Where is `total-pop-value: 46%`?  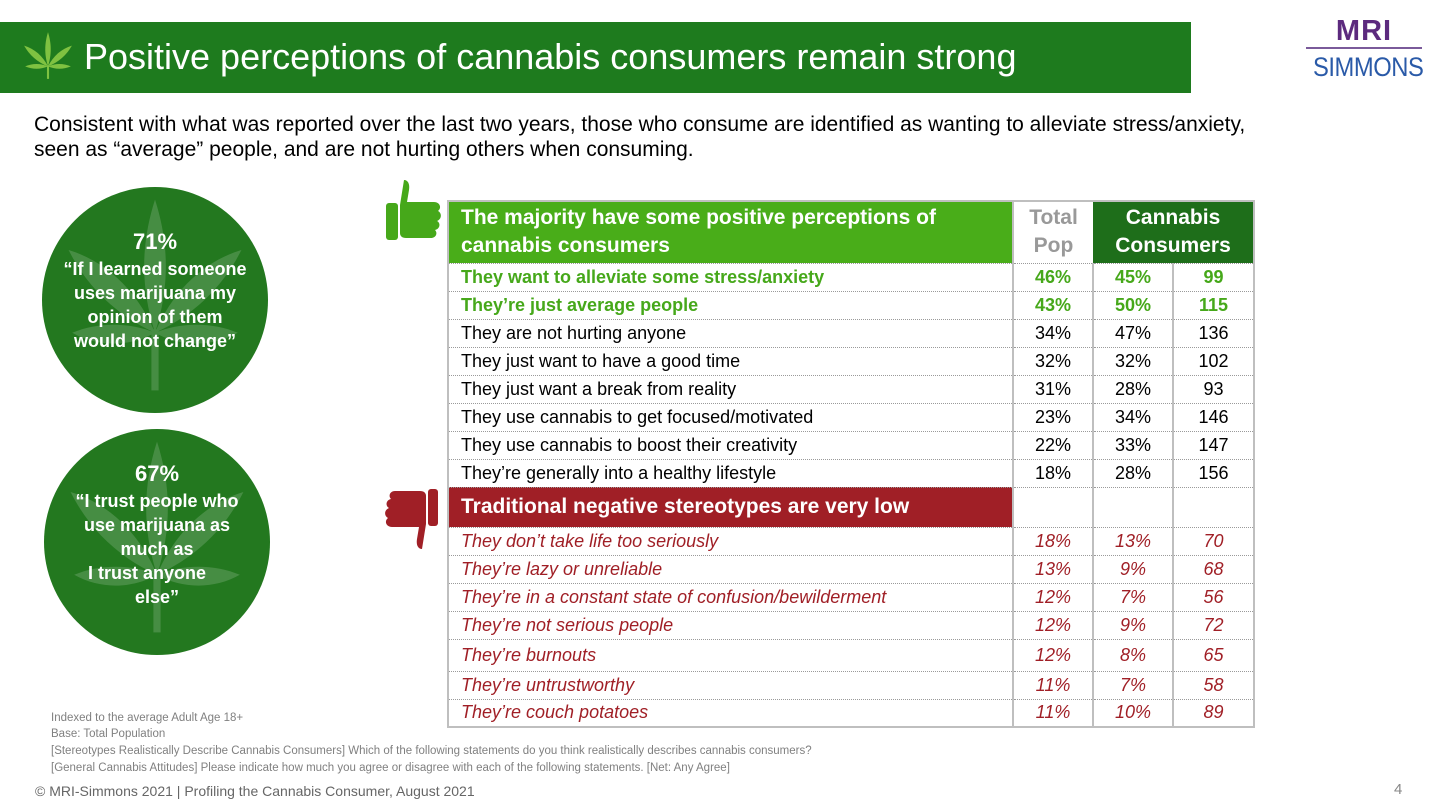
total-pop-value: 46% is located at coordinates (1052, 277).